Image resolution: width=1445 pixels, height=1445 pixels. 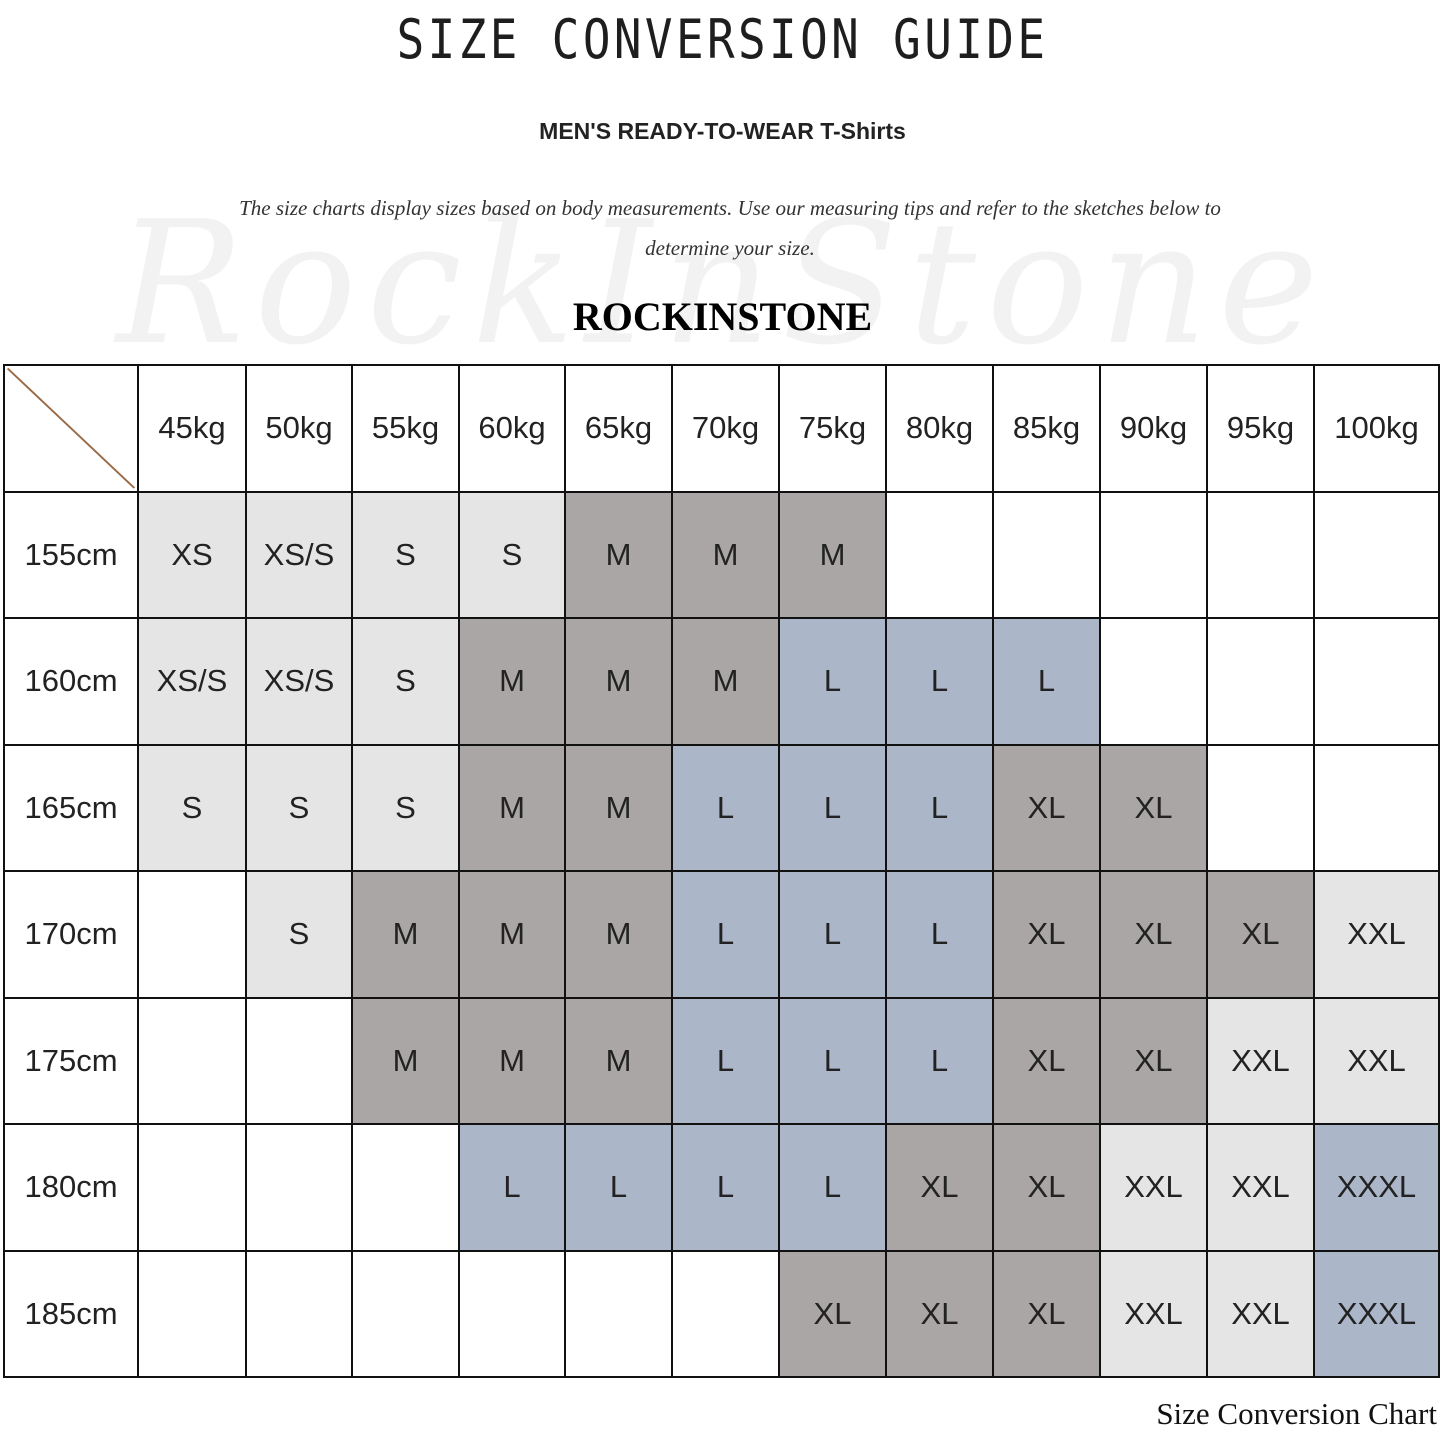 What do you see at coordinates (512, 428) in the screenshot?
I see `column-header-weight: 60kg` at bounding box center [512, 428].